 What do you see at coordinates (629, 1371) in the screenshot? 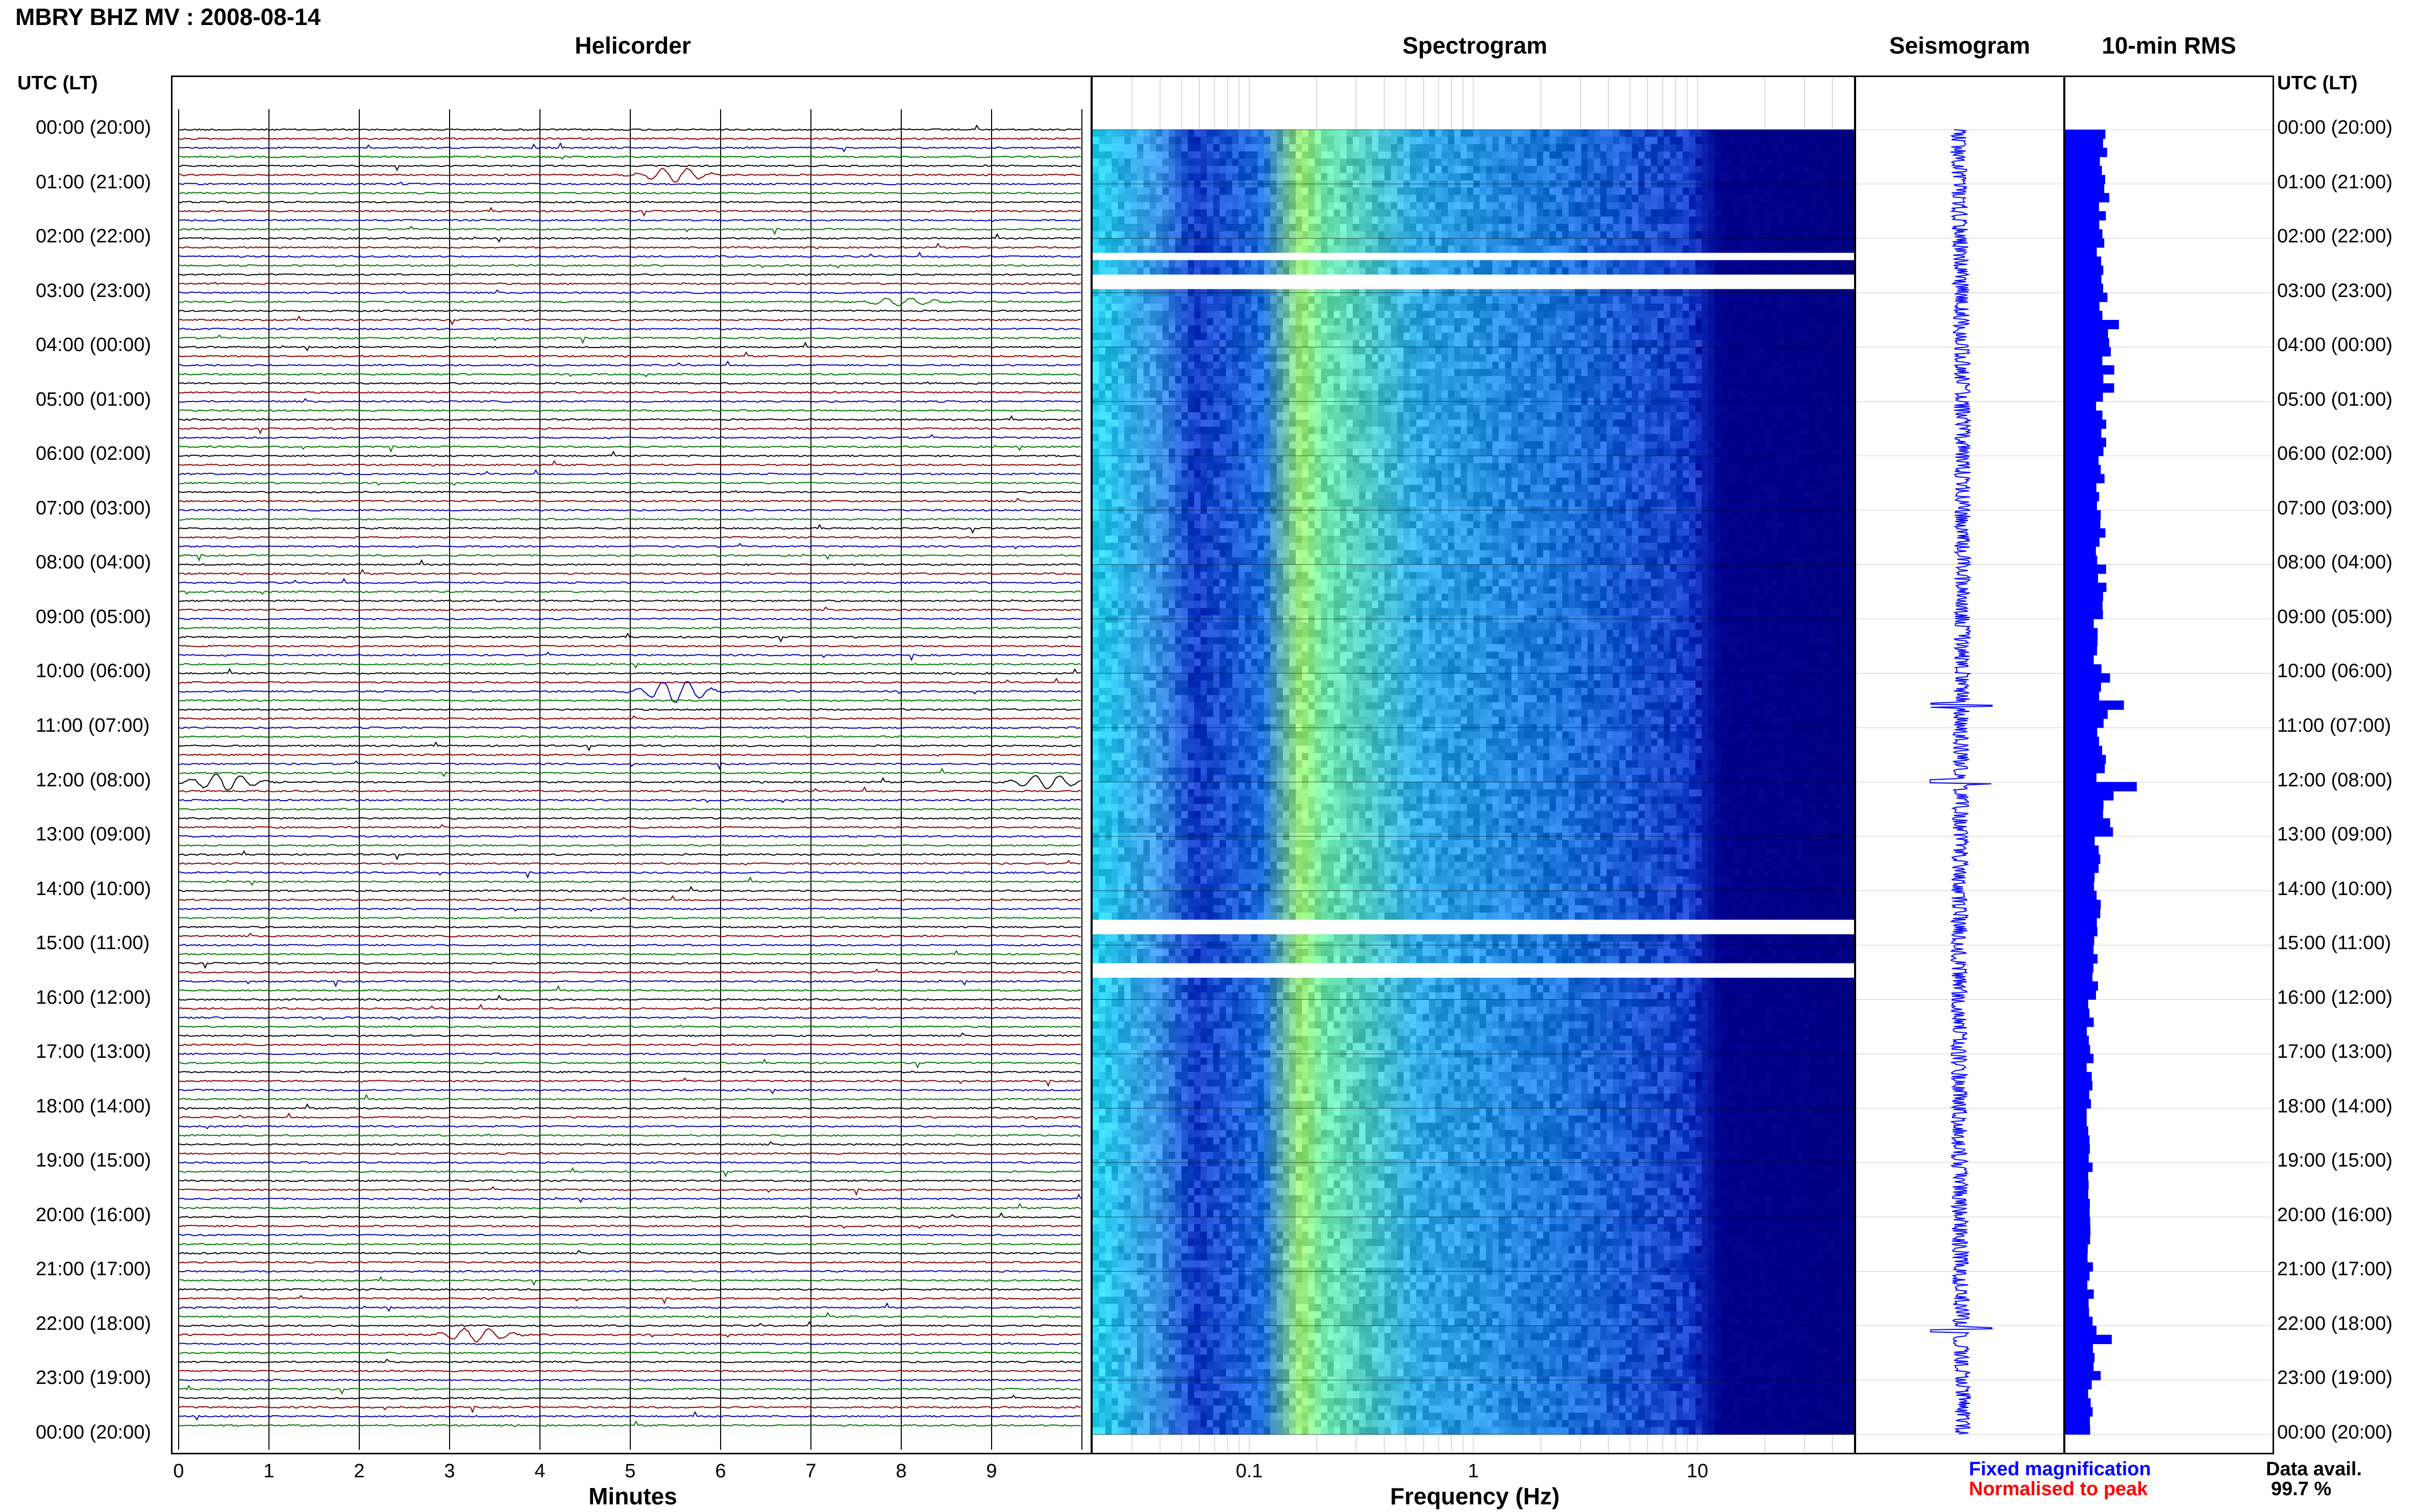
I see `helicorder-trace` at bounding box center [629, 1371].